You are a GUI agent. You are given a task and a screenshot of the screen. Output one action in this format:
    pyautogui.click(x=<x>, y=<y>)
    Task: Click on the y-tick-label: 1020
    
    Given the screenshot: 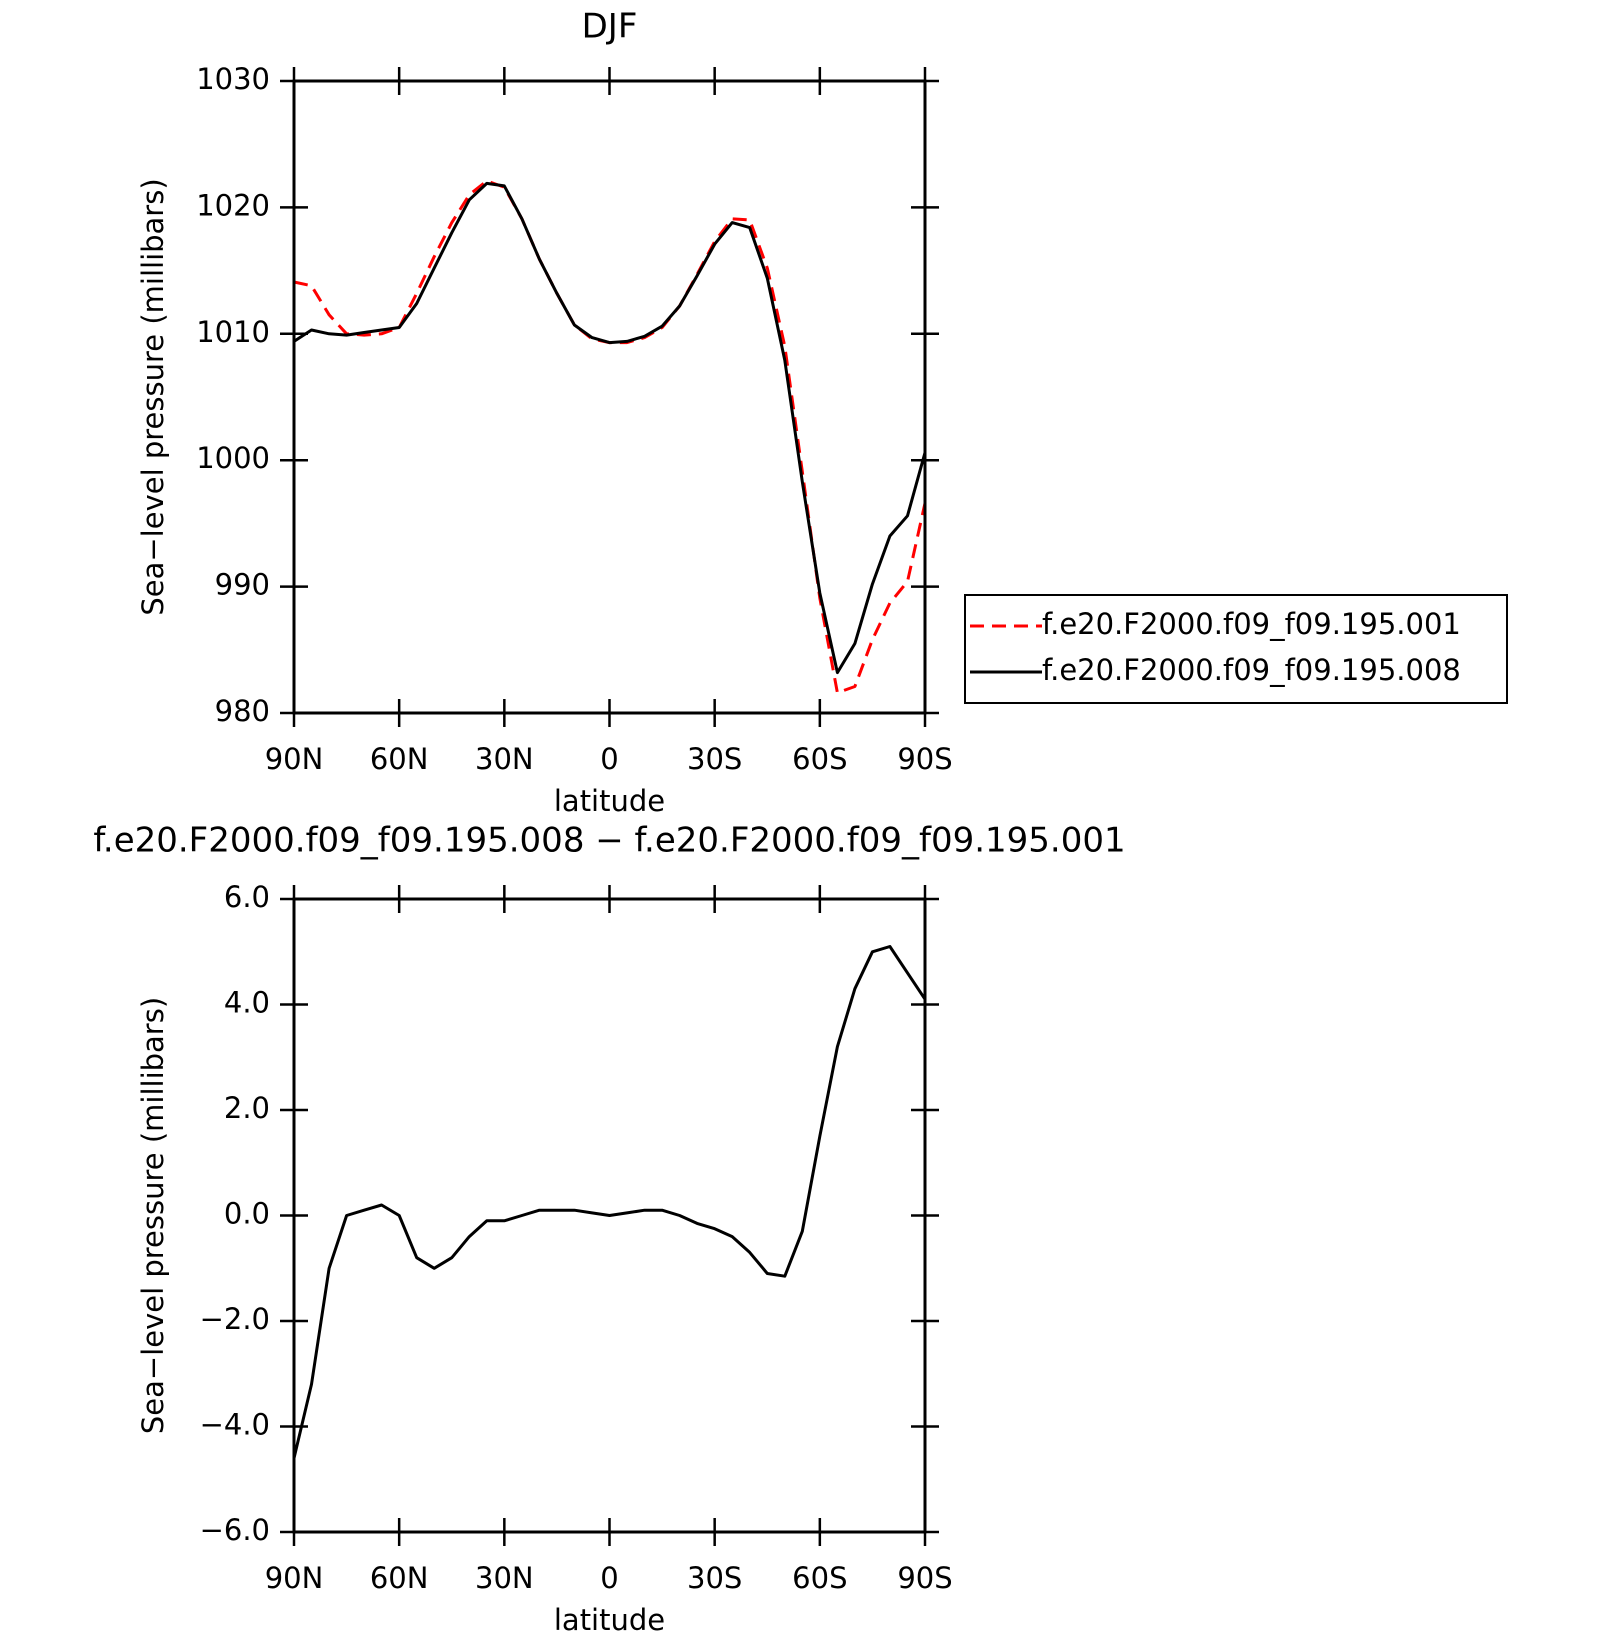 What is the action you would take?
    pyautogui.click(x=233, y=205)
    